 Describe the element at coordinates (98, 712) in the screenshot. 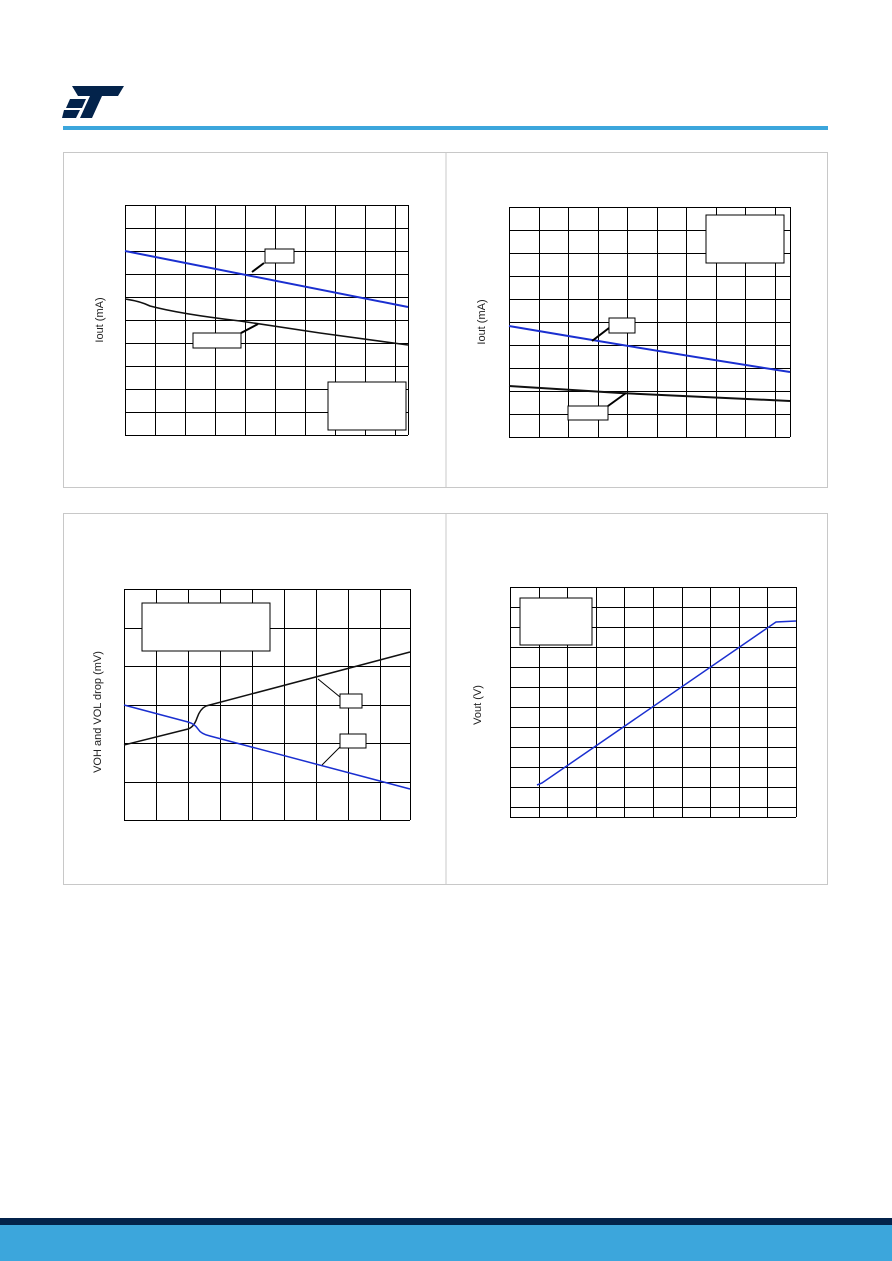

I see `y-axis-label: VOH and VOL drop (mV)` at that location.